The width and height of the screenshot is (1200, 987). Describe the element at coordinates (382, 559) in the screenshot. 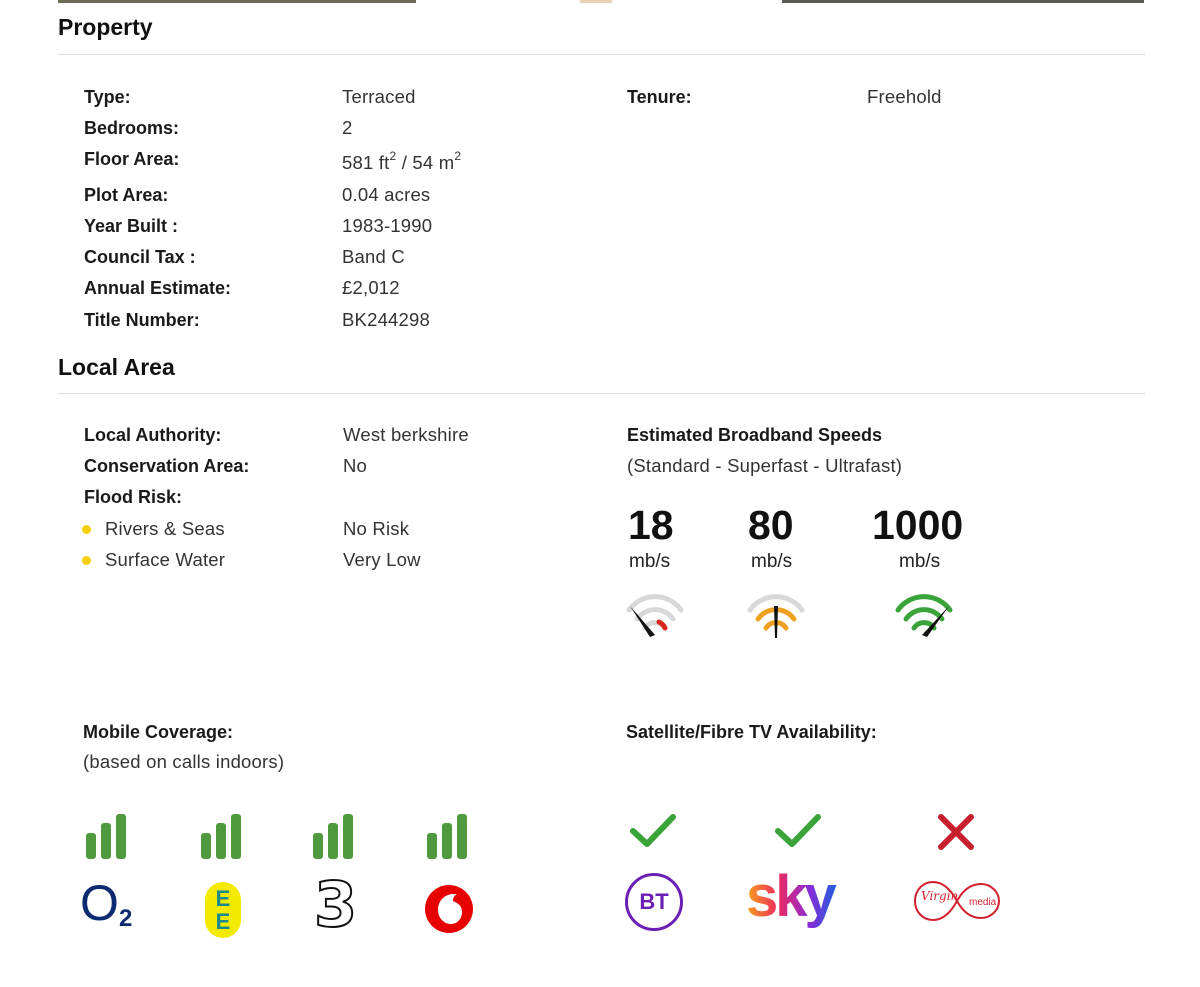

I see `surface-water-value: Very Low` at that location.